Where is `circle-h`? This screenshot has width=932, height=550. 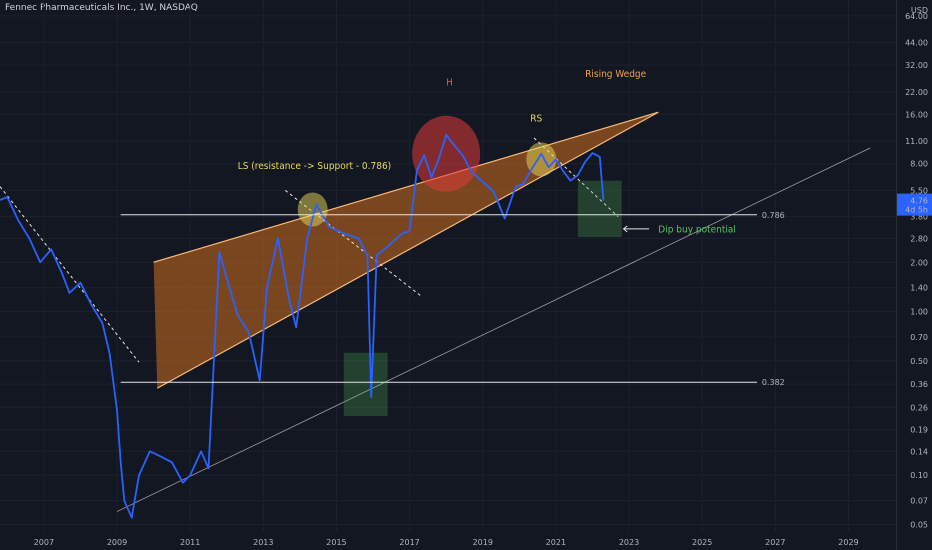 circle-h is located at coordinates (446, 153).